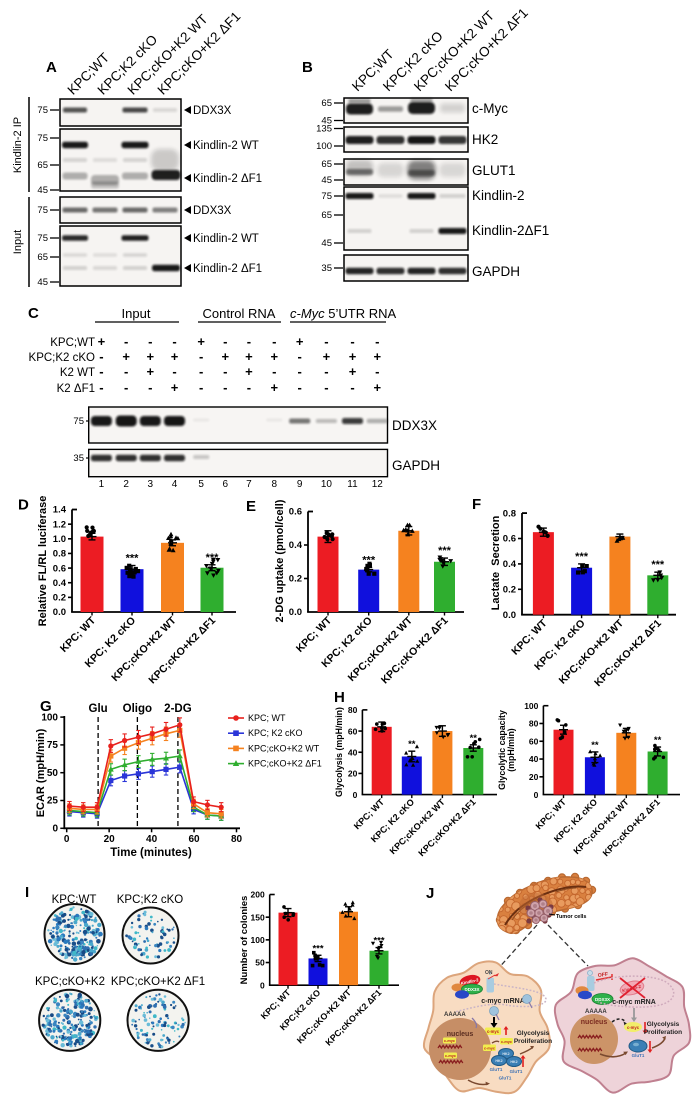 The width and height of the screenshot is (692, 1099). I want to click on svg-text: Tumor cells, so click(571, 917).